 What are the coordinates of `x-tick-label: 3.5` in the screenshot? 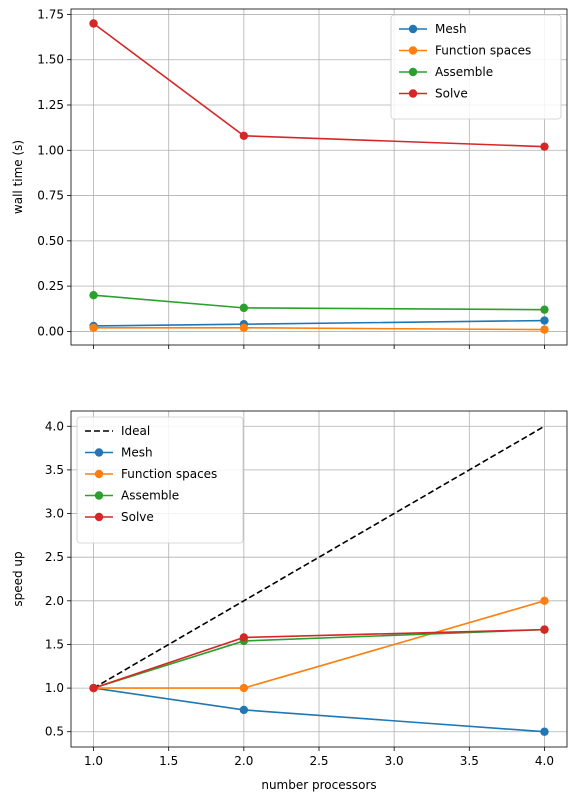 It's located at (469, 761).